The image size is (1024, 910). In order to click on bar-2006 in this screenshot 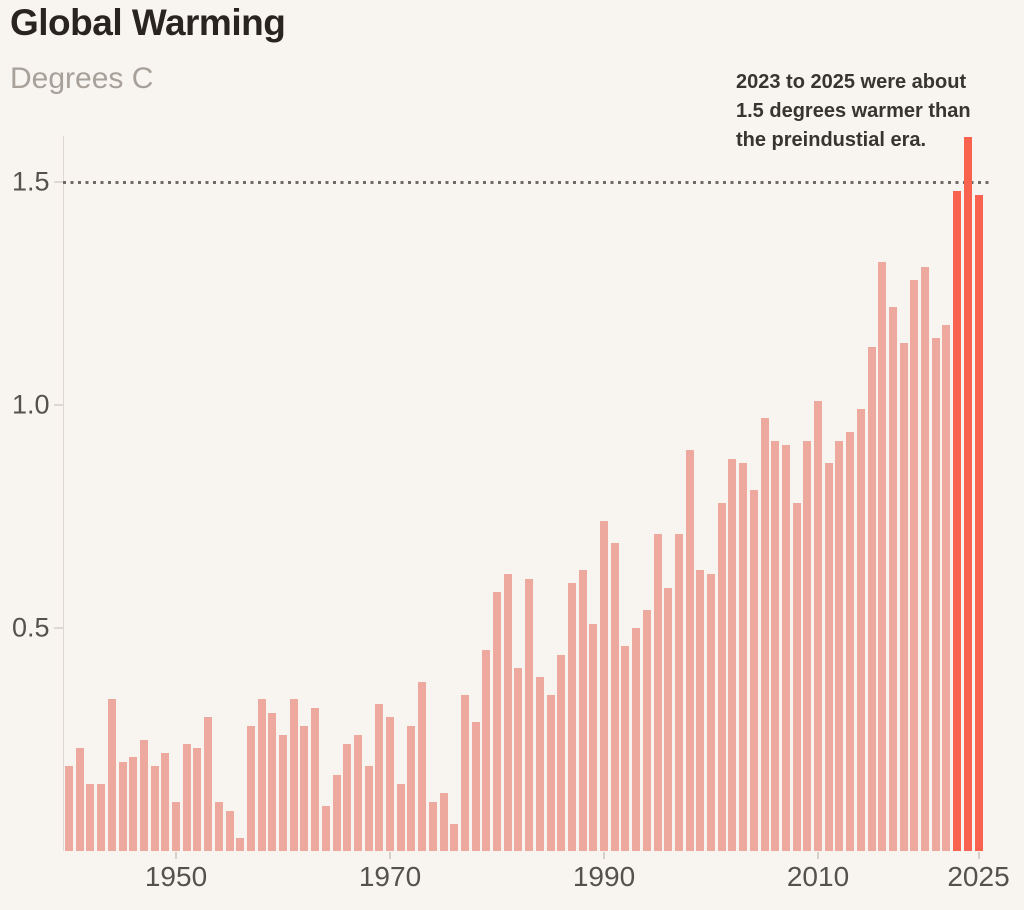, I will do `click(775, 645)`.